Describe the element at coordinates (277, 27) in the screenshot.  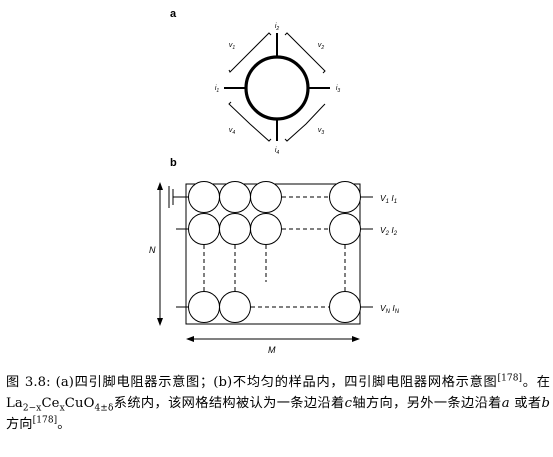
I see `pin-label-i2: i2` at that location.